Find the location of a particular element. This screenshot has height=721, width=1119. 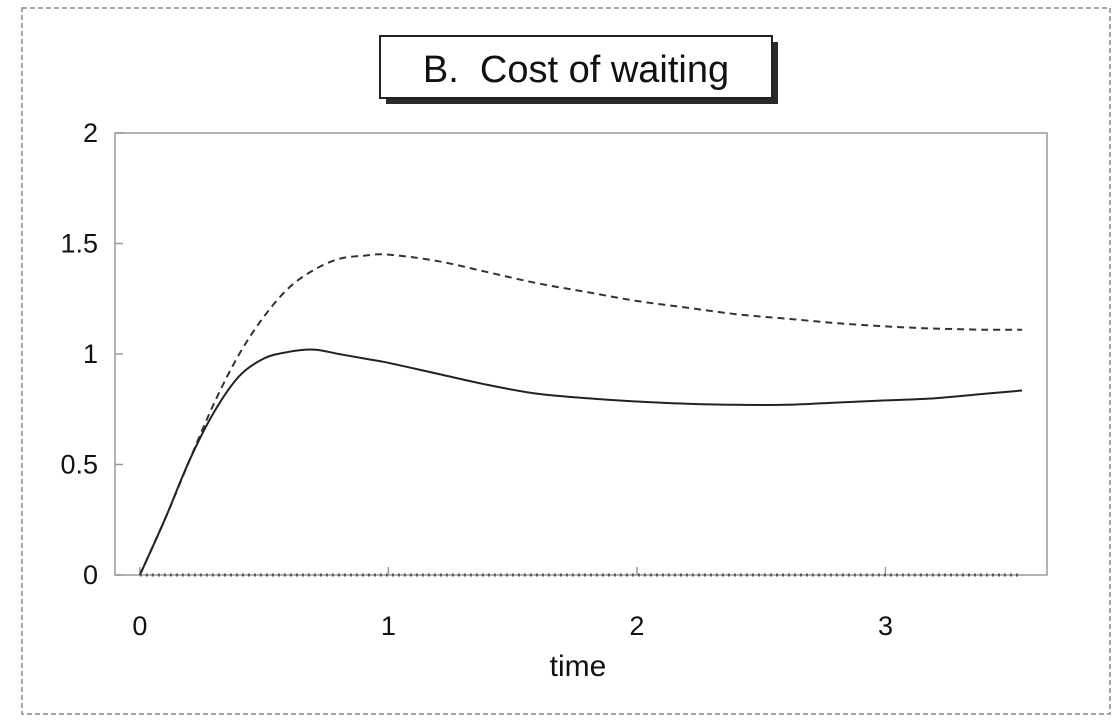

x-tick-label: 0 is located at coordinates (139, 626).